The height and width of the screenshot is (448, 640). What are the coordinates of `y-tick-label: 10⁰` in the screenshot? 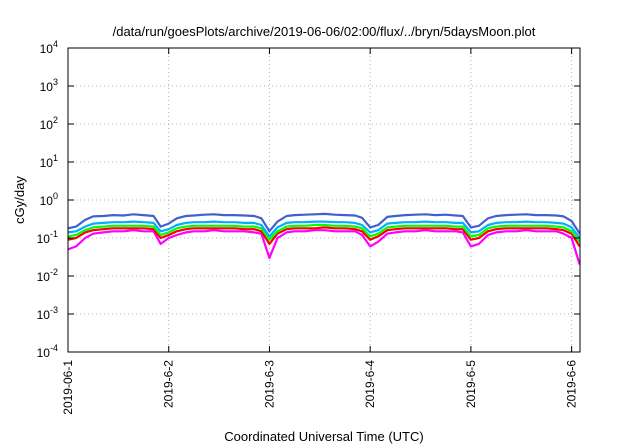 It's located at (49, 199).